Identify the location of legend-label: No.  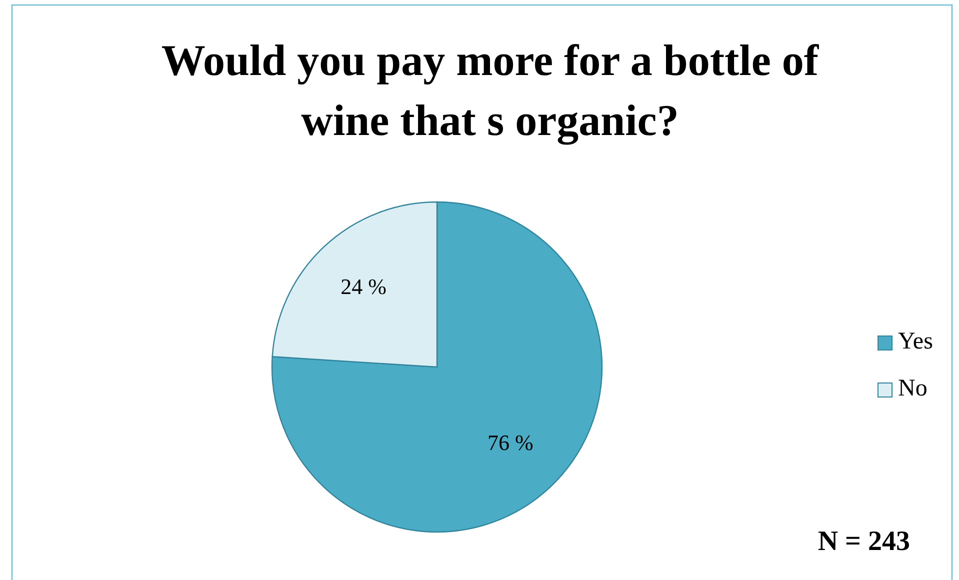
(913, 389).